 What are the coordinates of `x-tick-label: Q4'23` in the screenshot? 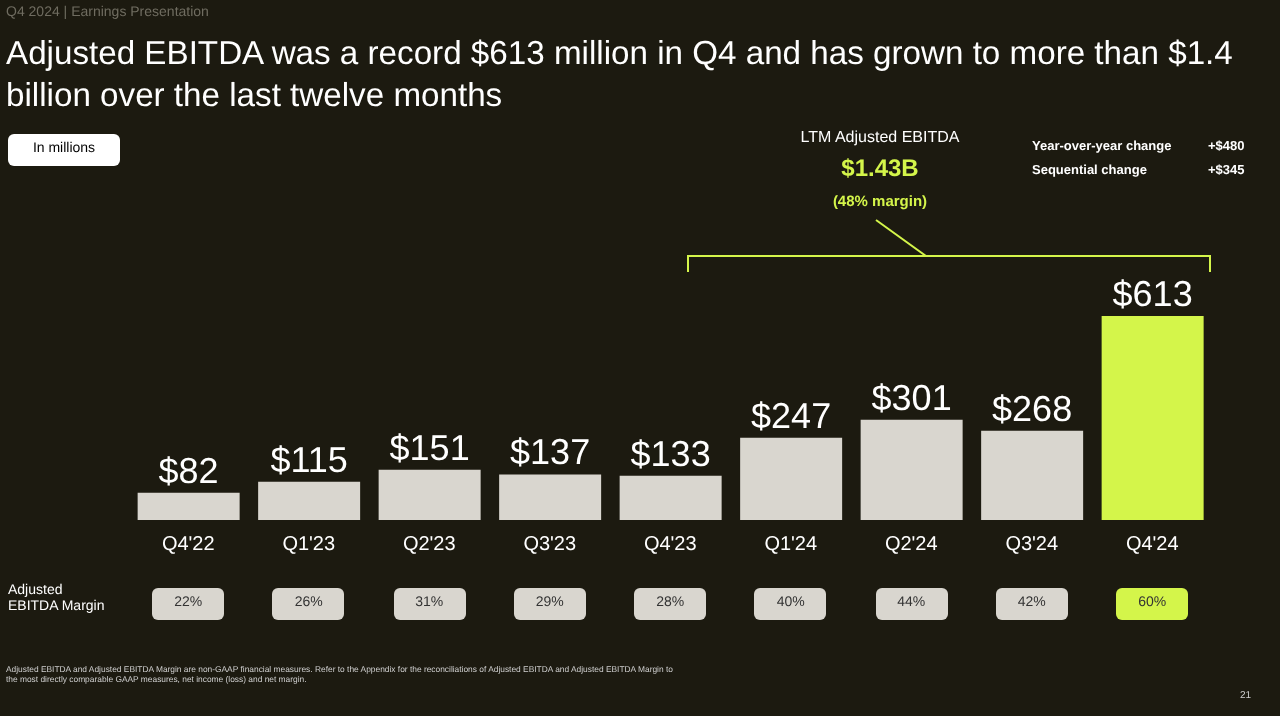 It's located at (670, 545).